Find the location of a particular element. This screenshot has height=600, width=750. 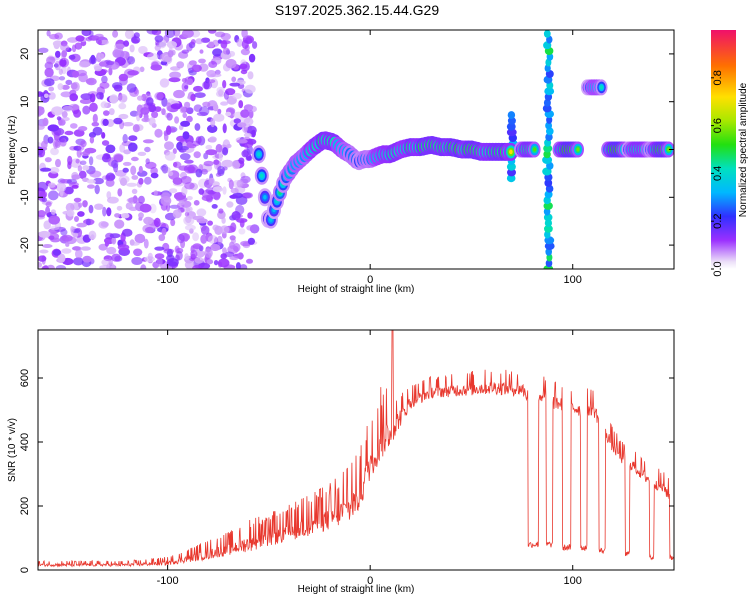

spectrogram-x-label: Height of straight line (km) is located at coordinates (356, 289).